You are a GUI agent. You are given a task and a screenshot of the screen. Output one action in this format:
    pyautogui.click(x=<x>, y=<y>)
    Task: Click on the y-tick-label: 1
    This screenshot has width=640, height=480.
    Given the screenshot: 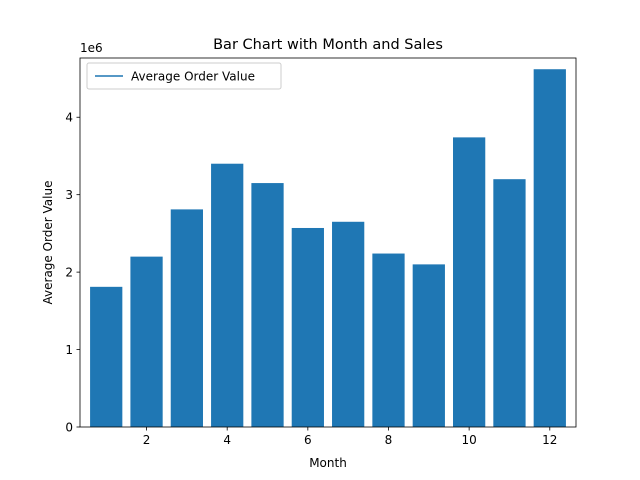 What is the action you would take?
    pyautogui.click(x=69, y=350)
    